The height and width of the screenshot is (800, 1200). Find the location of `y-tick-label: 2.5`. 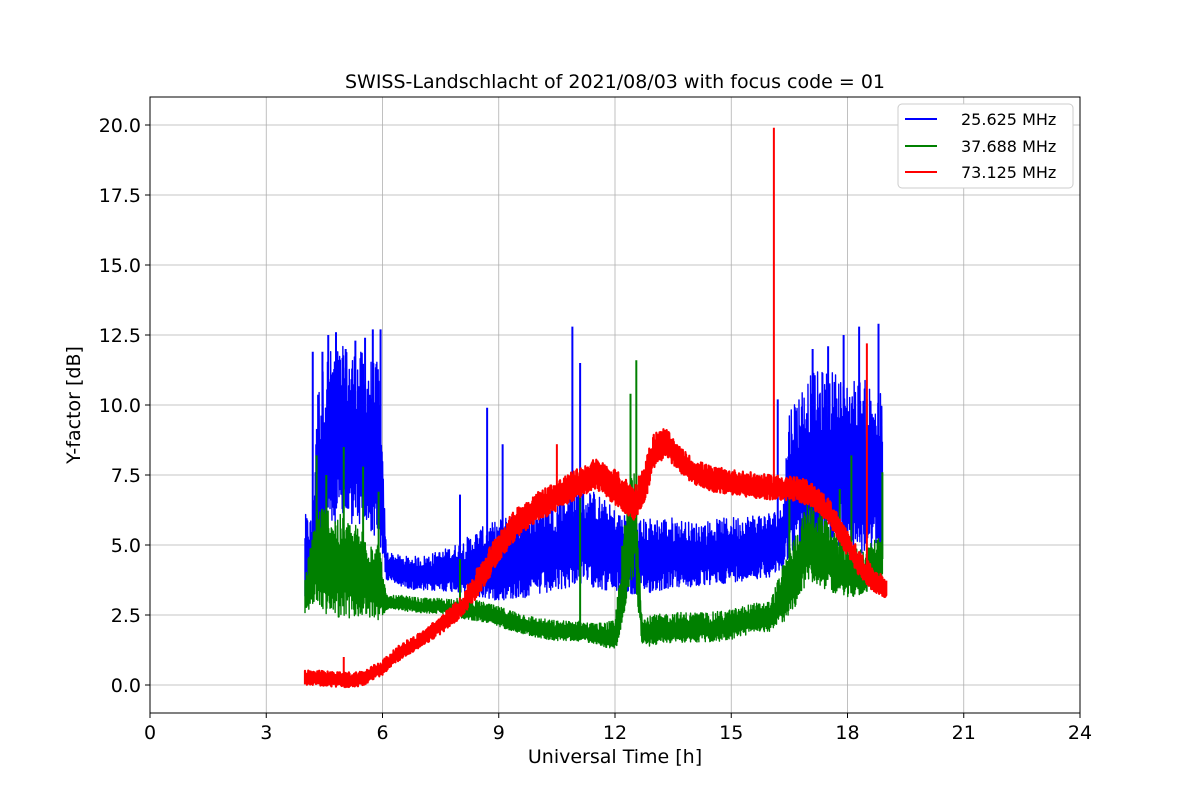

y-tick-label: 2.5 is located at coordinates (126, 616).